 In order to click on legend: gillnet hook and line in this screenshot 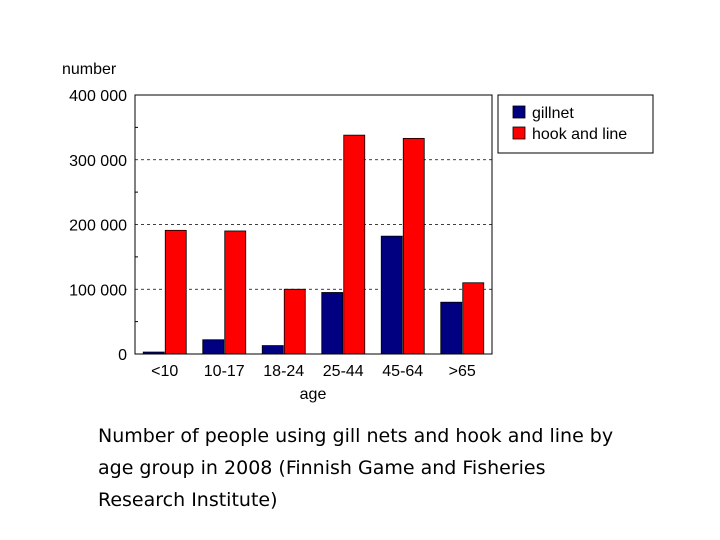, I will do `click(575, 124)`.